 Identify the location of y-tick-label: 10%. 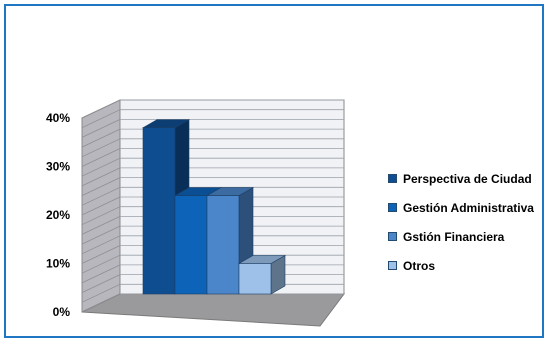
(58, 264).